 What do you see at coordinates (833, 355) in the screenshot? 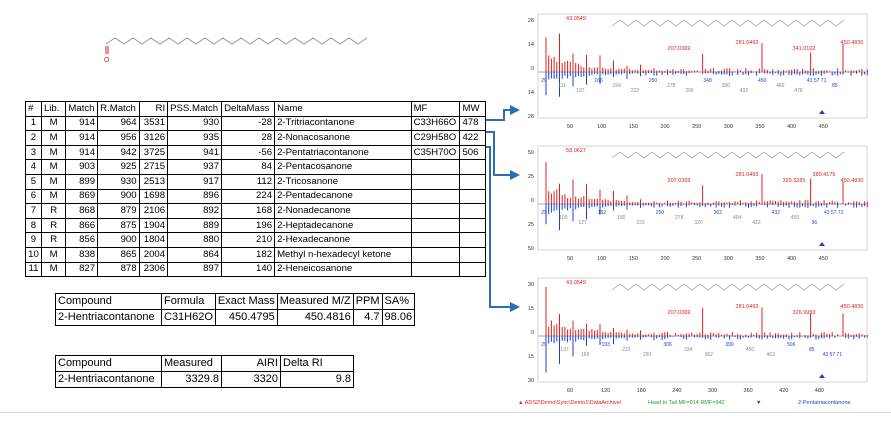
I see `peak-label-bottom: 43 57 71` at bounding box center [833, 355].